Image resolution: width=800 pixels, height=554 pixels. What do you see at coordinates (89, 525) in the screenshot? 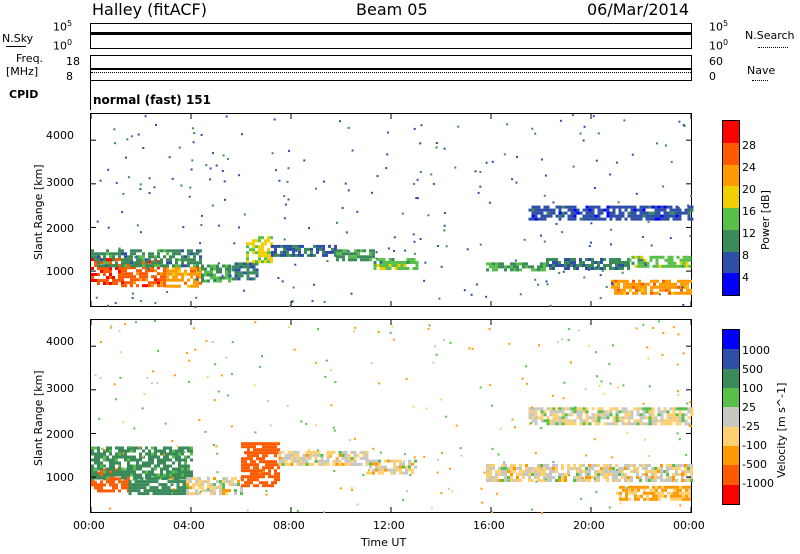
I see `xtick-0000: 00:00` at bounding box center [89, 525].